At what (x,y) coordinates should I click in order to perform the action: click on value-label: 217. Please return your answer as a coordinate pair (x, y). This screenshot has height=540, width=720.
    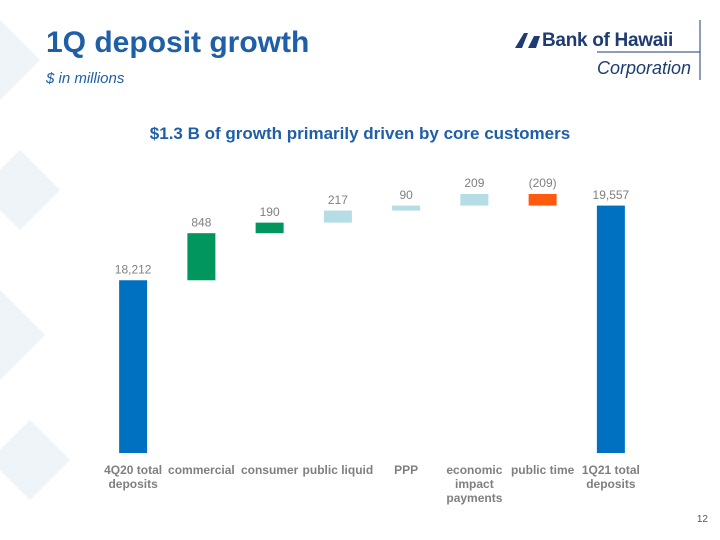
    Looking at the image, I should click on (338, 200).